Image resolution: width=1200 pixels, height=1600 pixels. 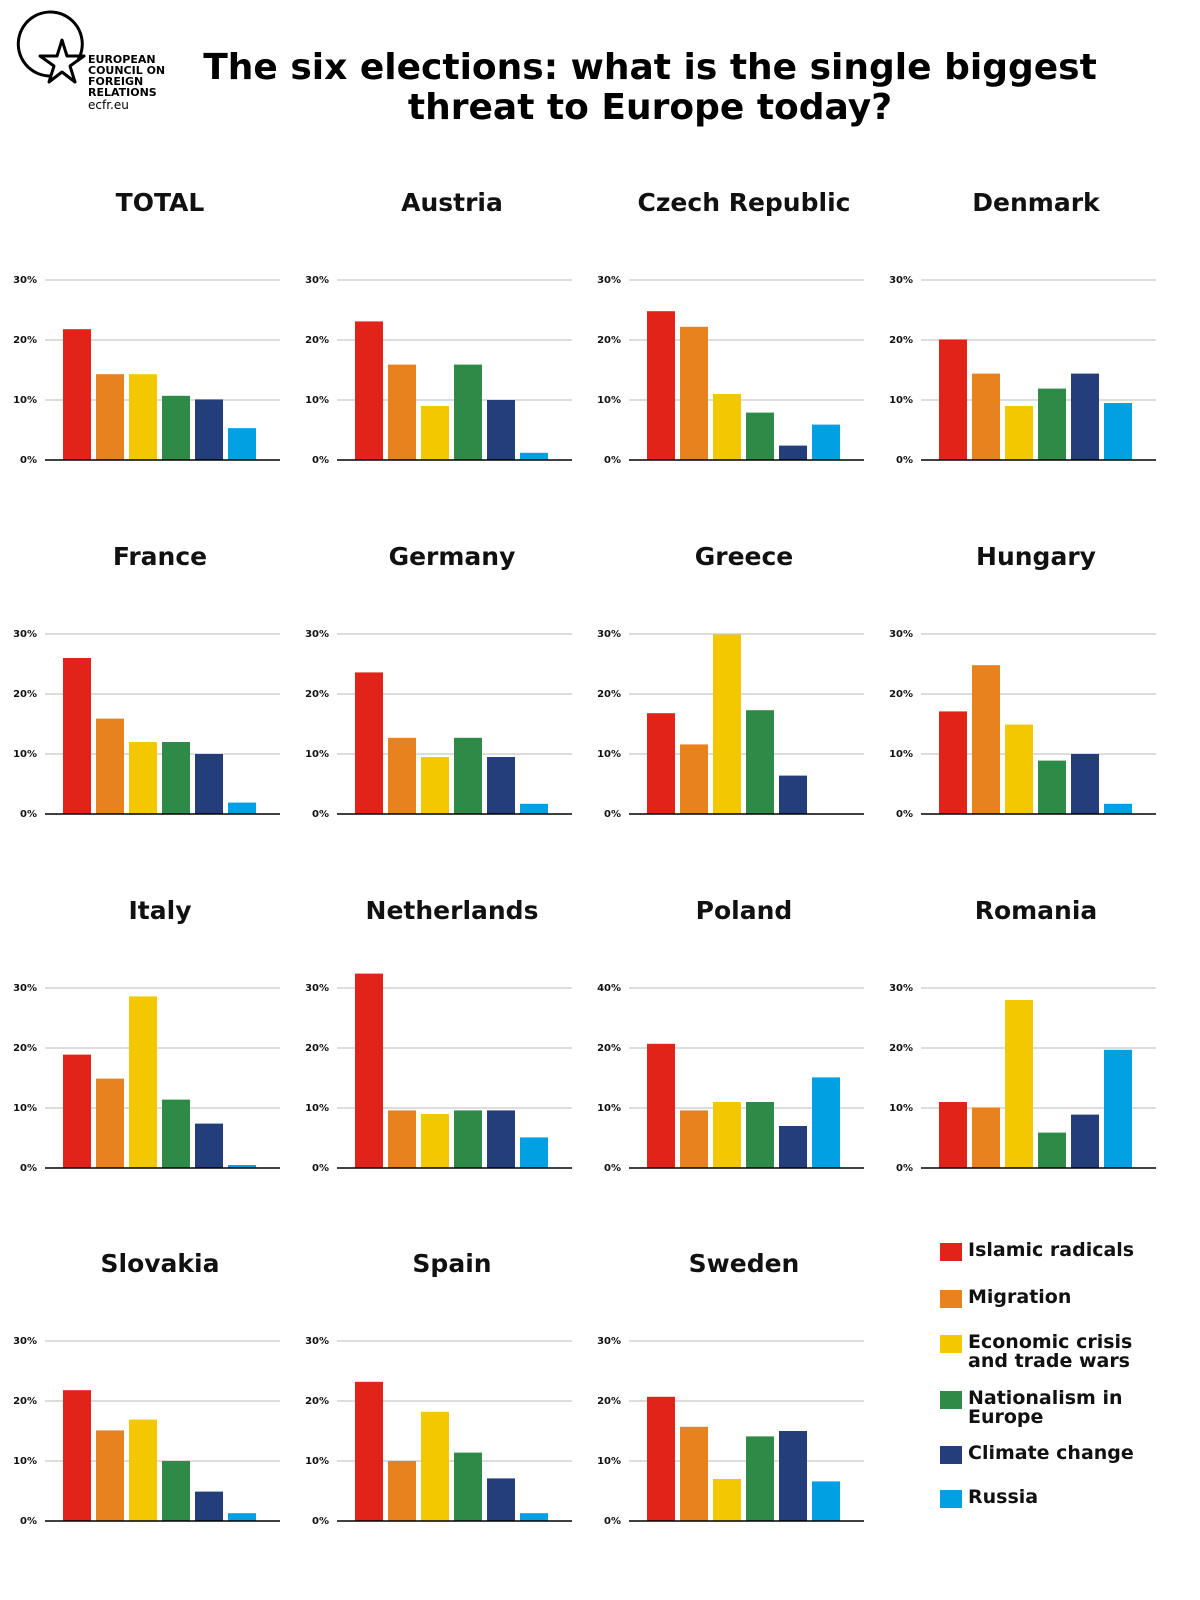 What do you see at coordinates (744, 910) in the screenshot?
I see `panel-title: Poland` at bounding box center [744, 910].